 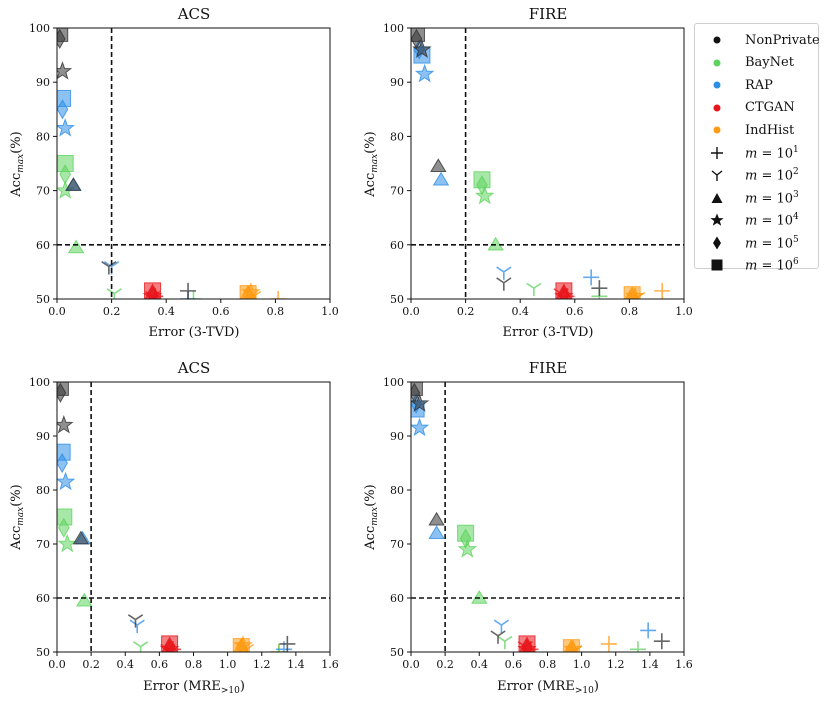 I want to click on legend-label: m = 106, so click(x=772, y=265).